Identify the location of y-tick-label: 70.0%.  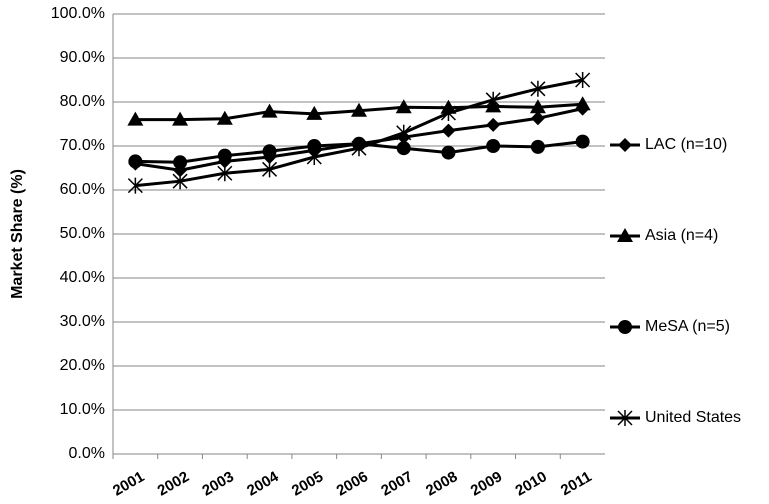
(82, 145).